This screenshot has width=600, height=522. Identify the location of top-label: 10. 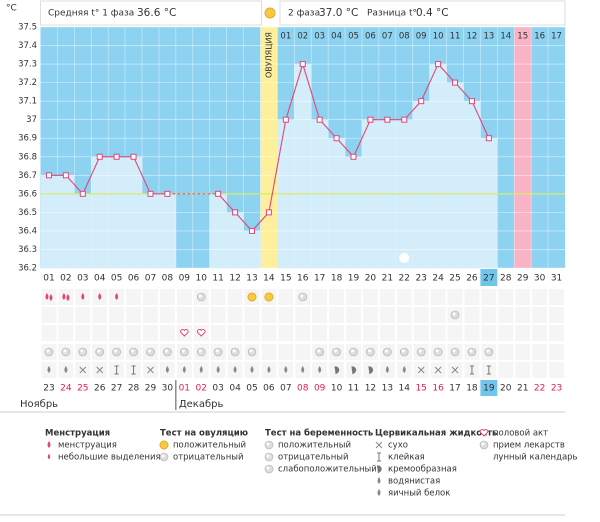
(438, 37).